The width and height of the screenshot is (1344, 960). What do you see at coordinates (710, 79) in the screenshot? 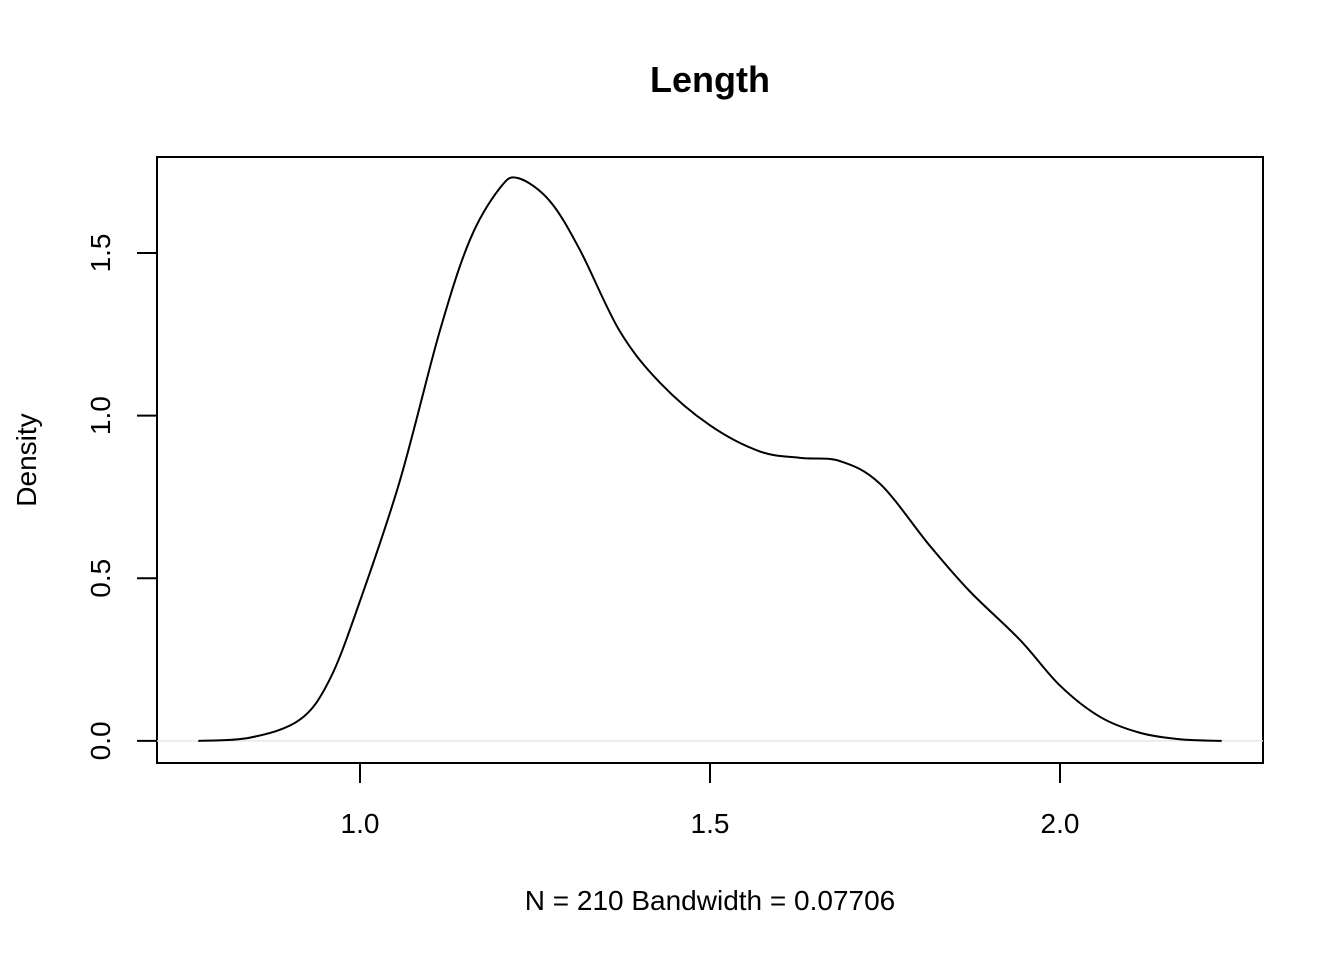
I see `chart-title: Length` at bounding box center [710, 79].